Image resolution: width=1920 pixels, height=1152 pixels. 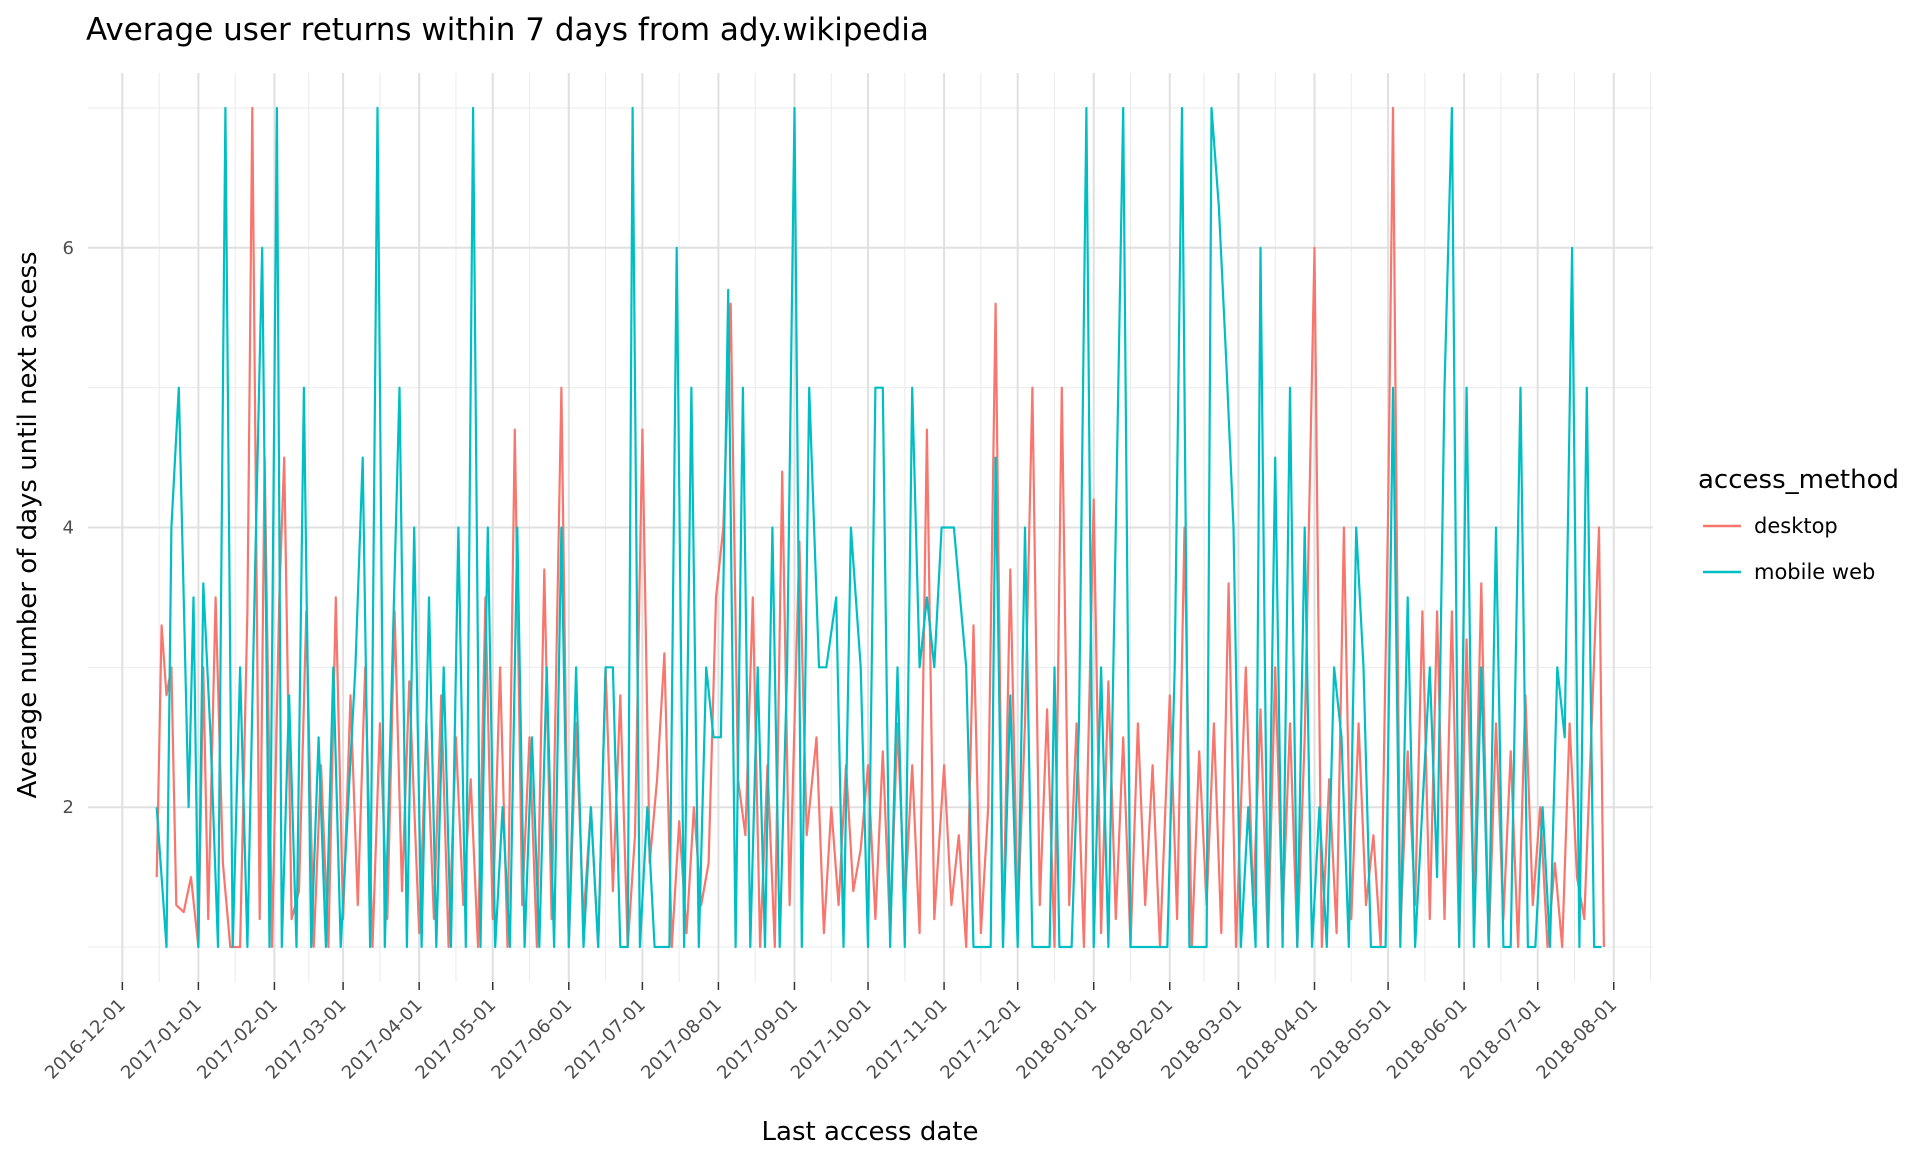 I want to click on y-tick-label: 4, so click(x=68, y=528).